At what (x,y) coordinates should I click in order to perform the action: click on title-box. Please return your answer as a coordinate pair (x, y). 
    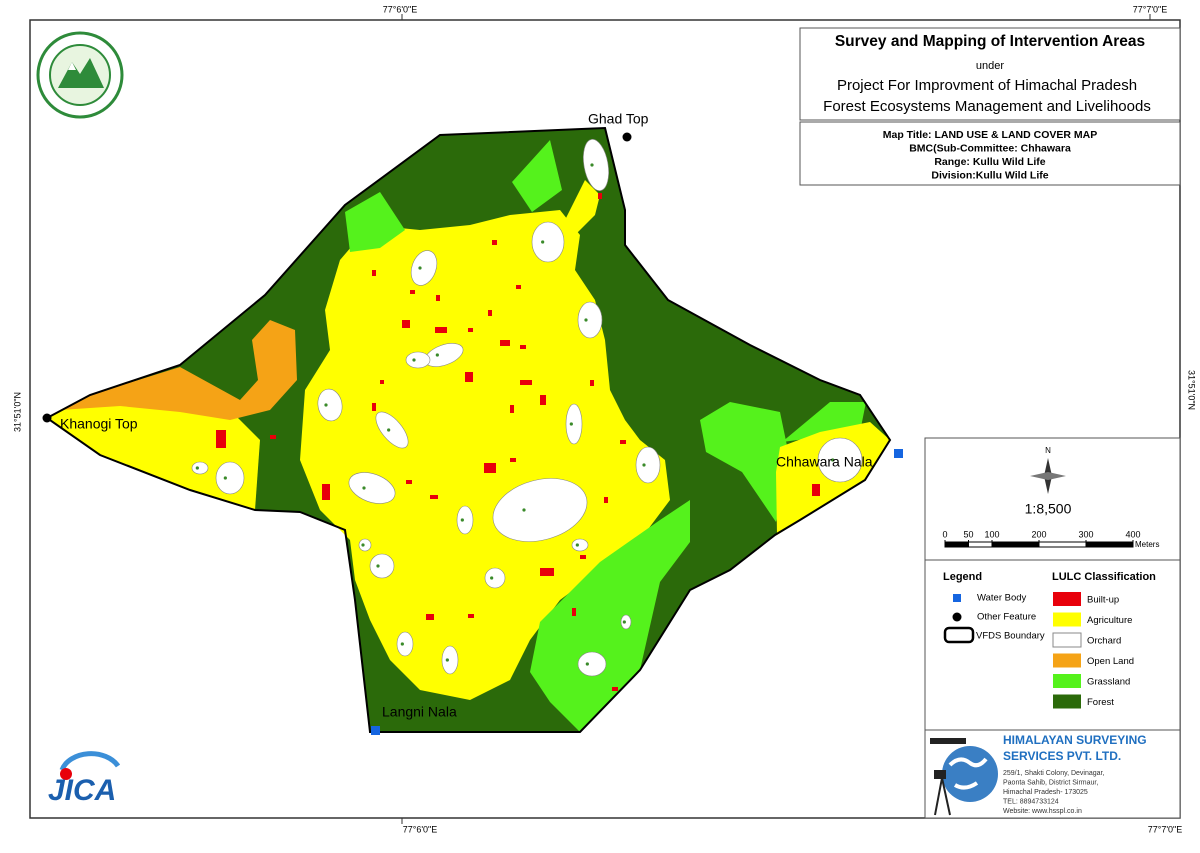
    Looking at the image, I should click on (990, 74).